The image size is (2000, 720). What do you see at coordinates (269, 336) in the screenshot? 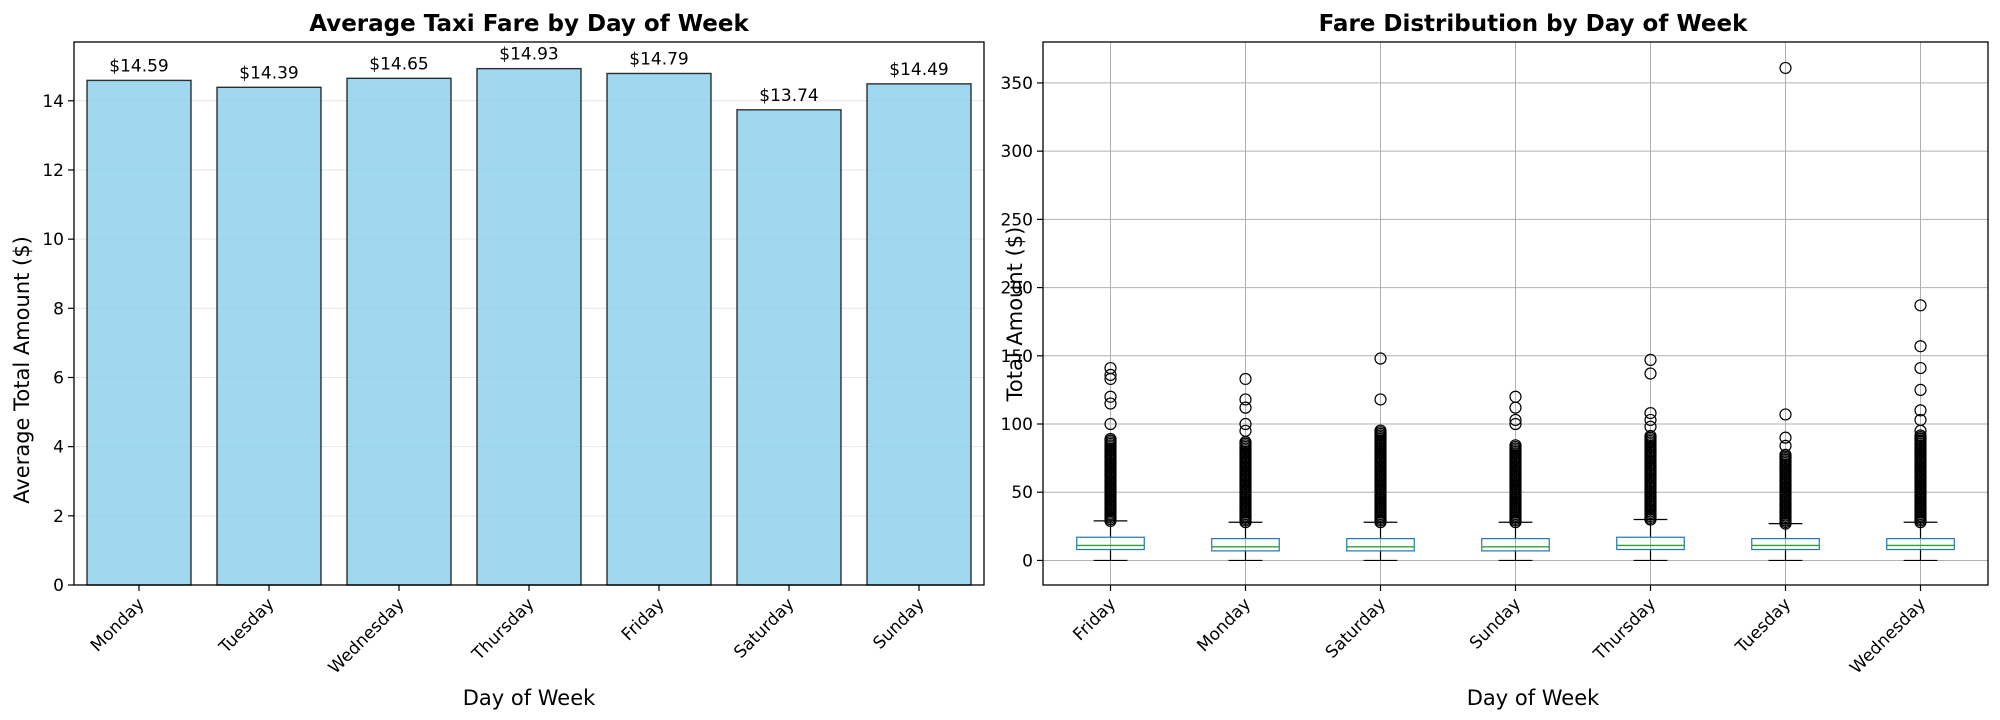
I see `bar-tuesday` at bounding box center [269, 336].